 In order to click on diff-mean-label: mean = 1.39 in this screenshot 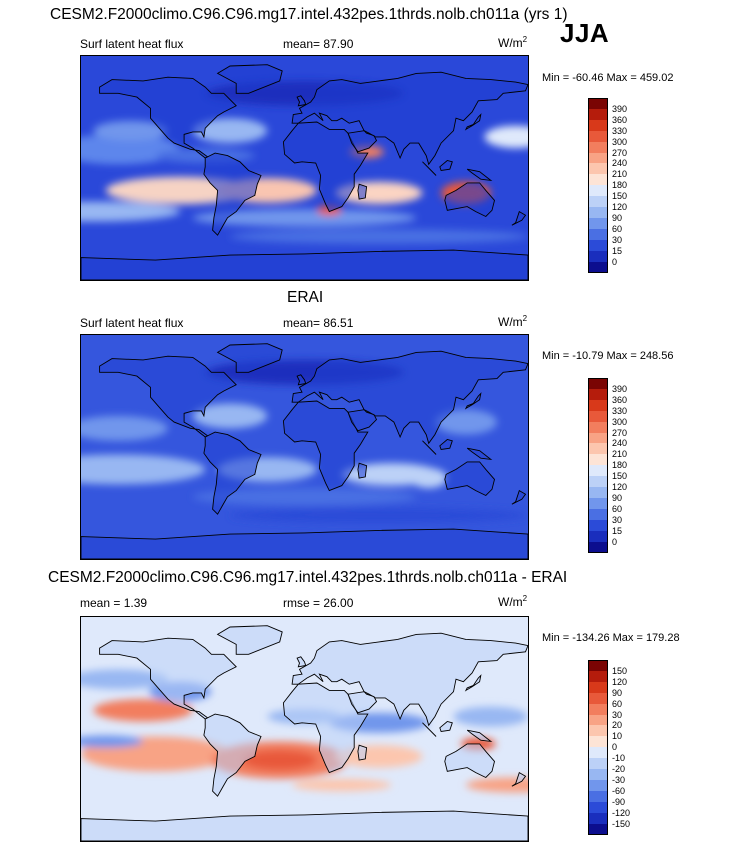, I will do `click(114, 603)`.